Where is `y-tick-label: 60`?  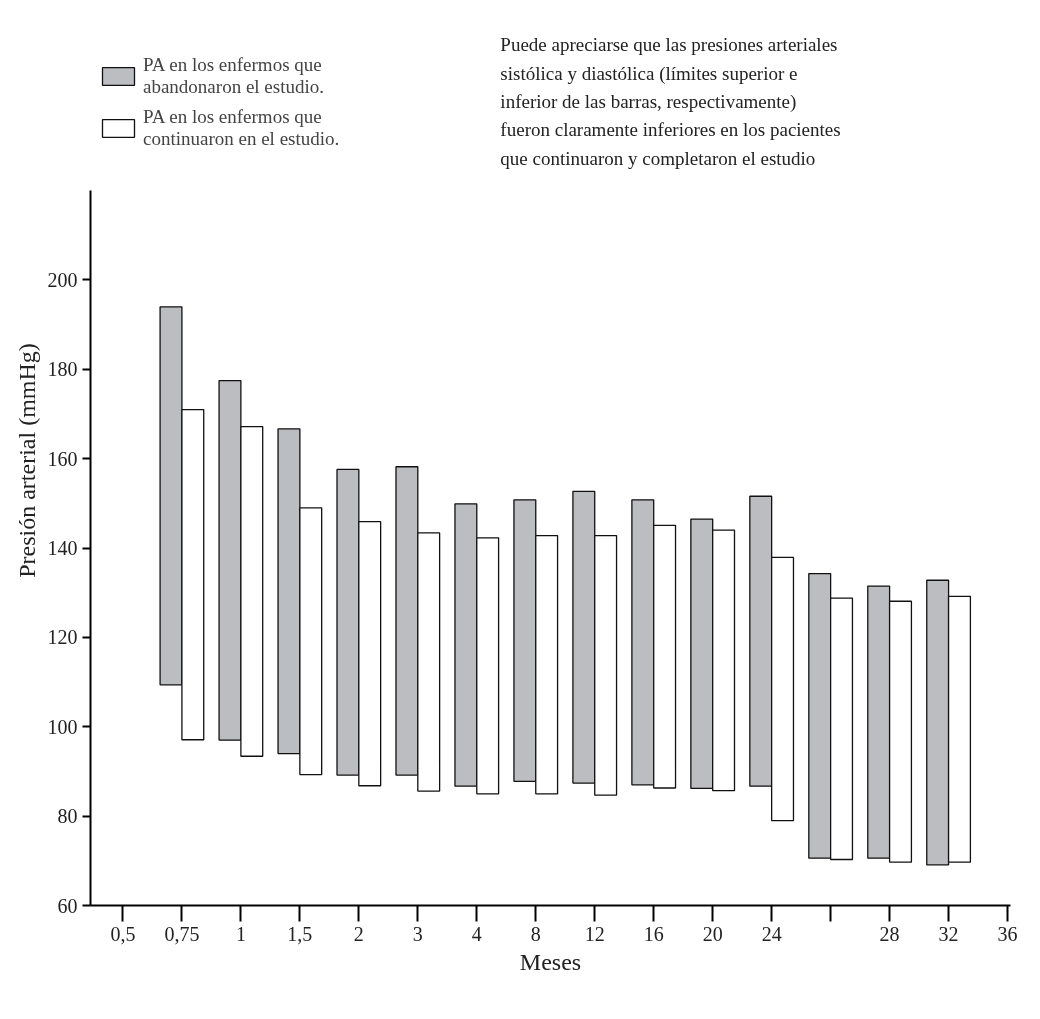
y-tick-label: 60 is located at coordinates (67, 905).